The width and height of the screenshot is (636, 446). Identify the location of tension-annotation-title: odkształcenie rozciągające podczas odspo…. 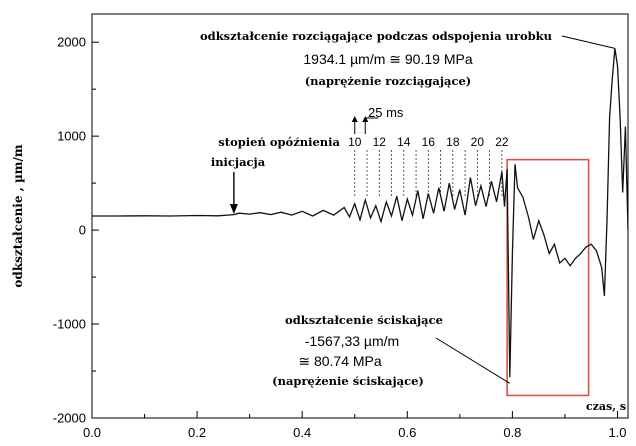
(376, 36).